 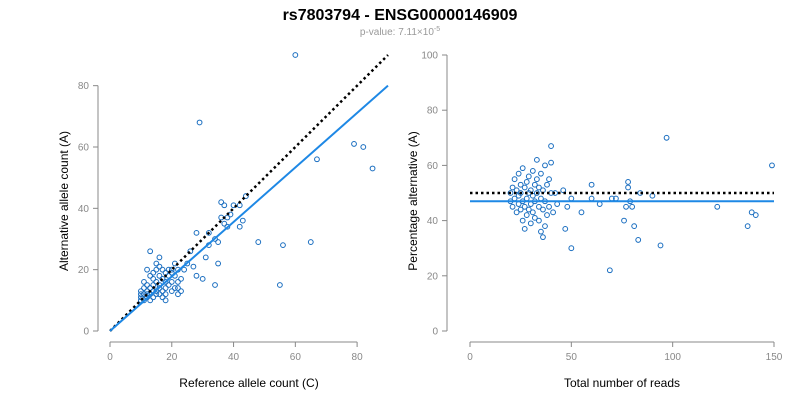 I want to click on y-tick-label: 40, so click(x=433, y=221).